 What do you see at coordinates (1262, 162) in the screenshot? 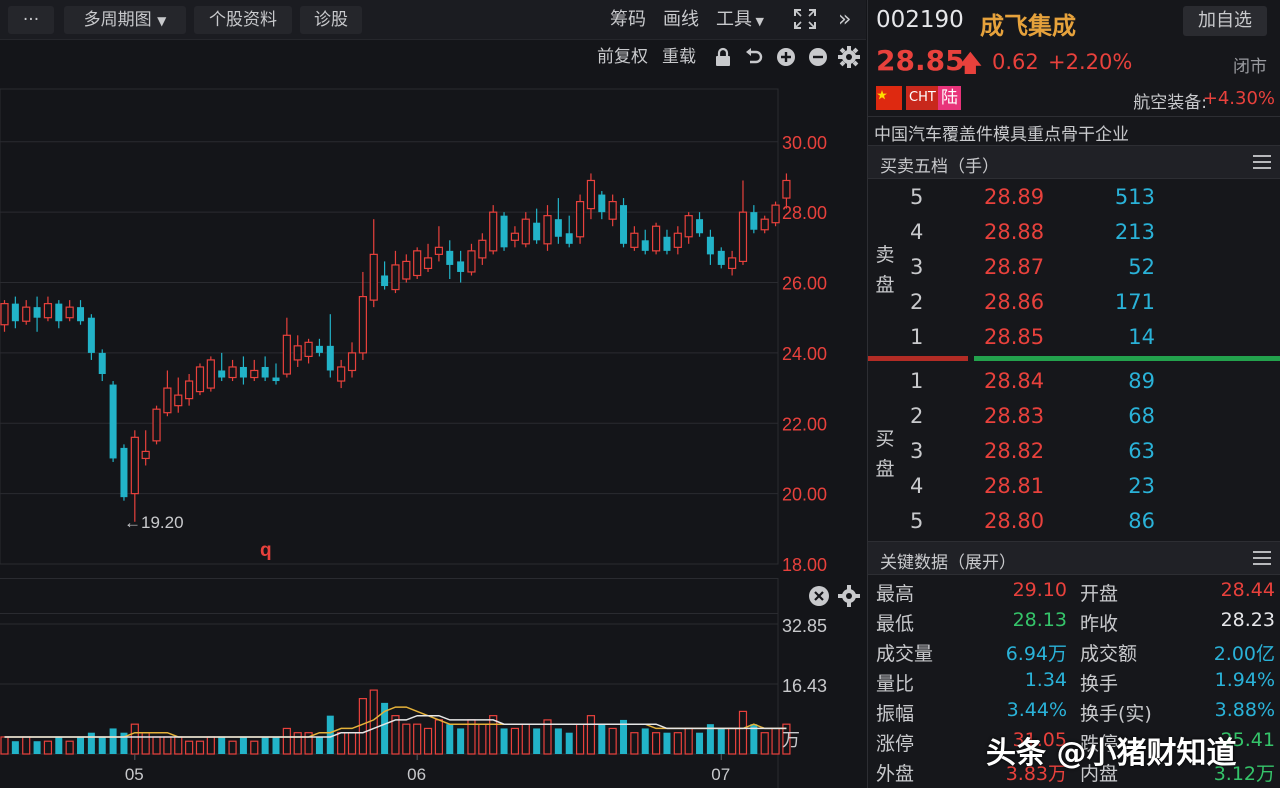
I see `menu-icon` at bounding box center [1262, 162].